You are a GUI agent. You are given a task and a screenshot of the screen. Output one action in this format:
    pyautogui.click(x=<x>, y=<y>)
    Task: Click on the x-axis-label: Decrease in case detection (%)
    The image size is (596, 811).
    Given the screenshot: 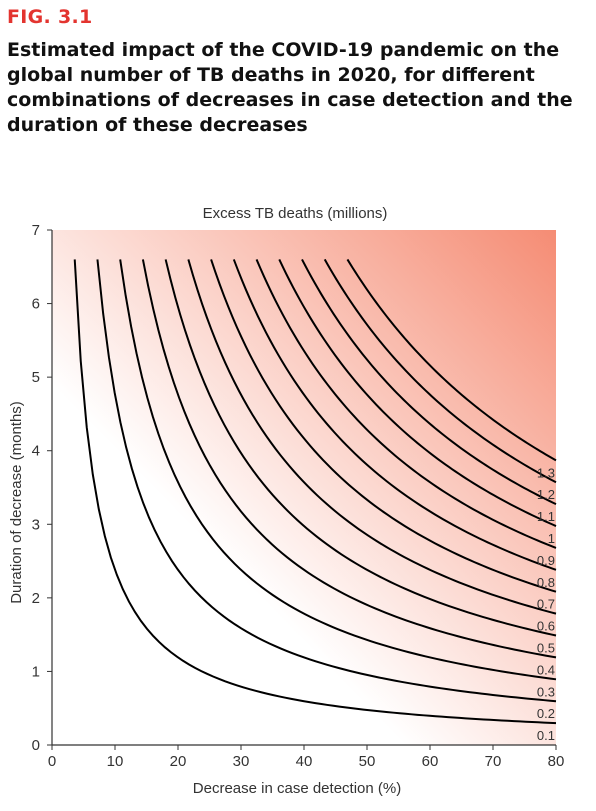 What is the action you would take?
    pyautogui.click(x=297, y=788)
    